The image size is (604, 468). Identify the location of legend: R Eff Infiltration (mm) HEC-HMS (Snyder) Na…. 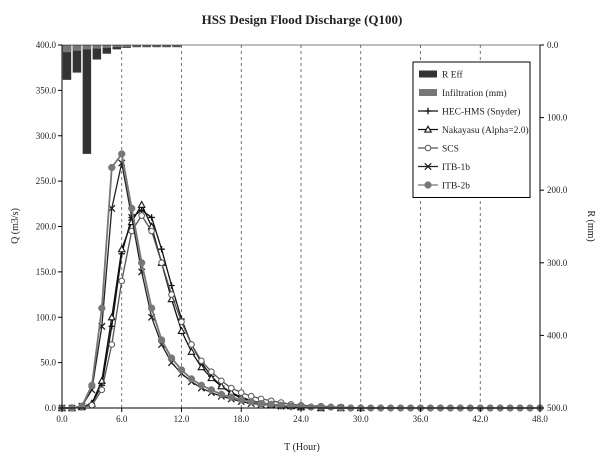
(471, 129).